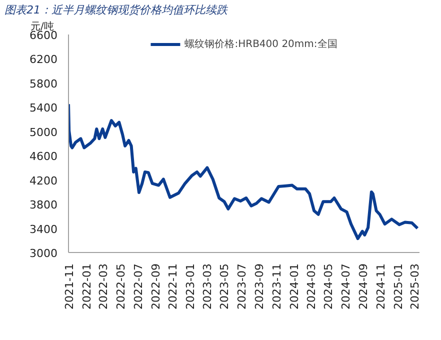 The width and height of the screenshot is (441, 340). Describe the element at coordinates (225, 286) in the screenshot. I see `x-tick-label: 2023-05` at that location.